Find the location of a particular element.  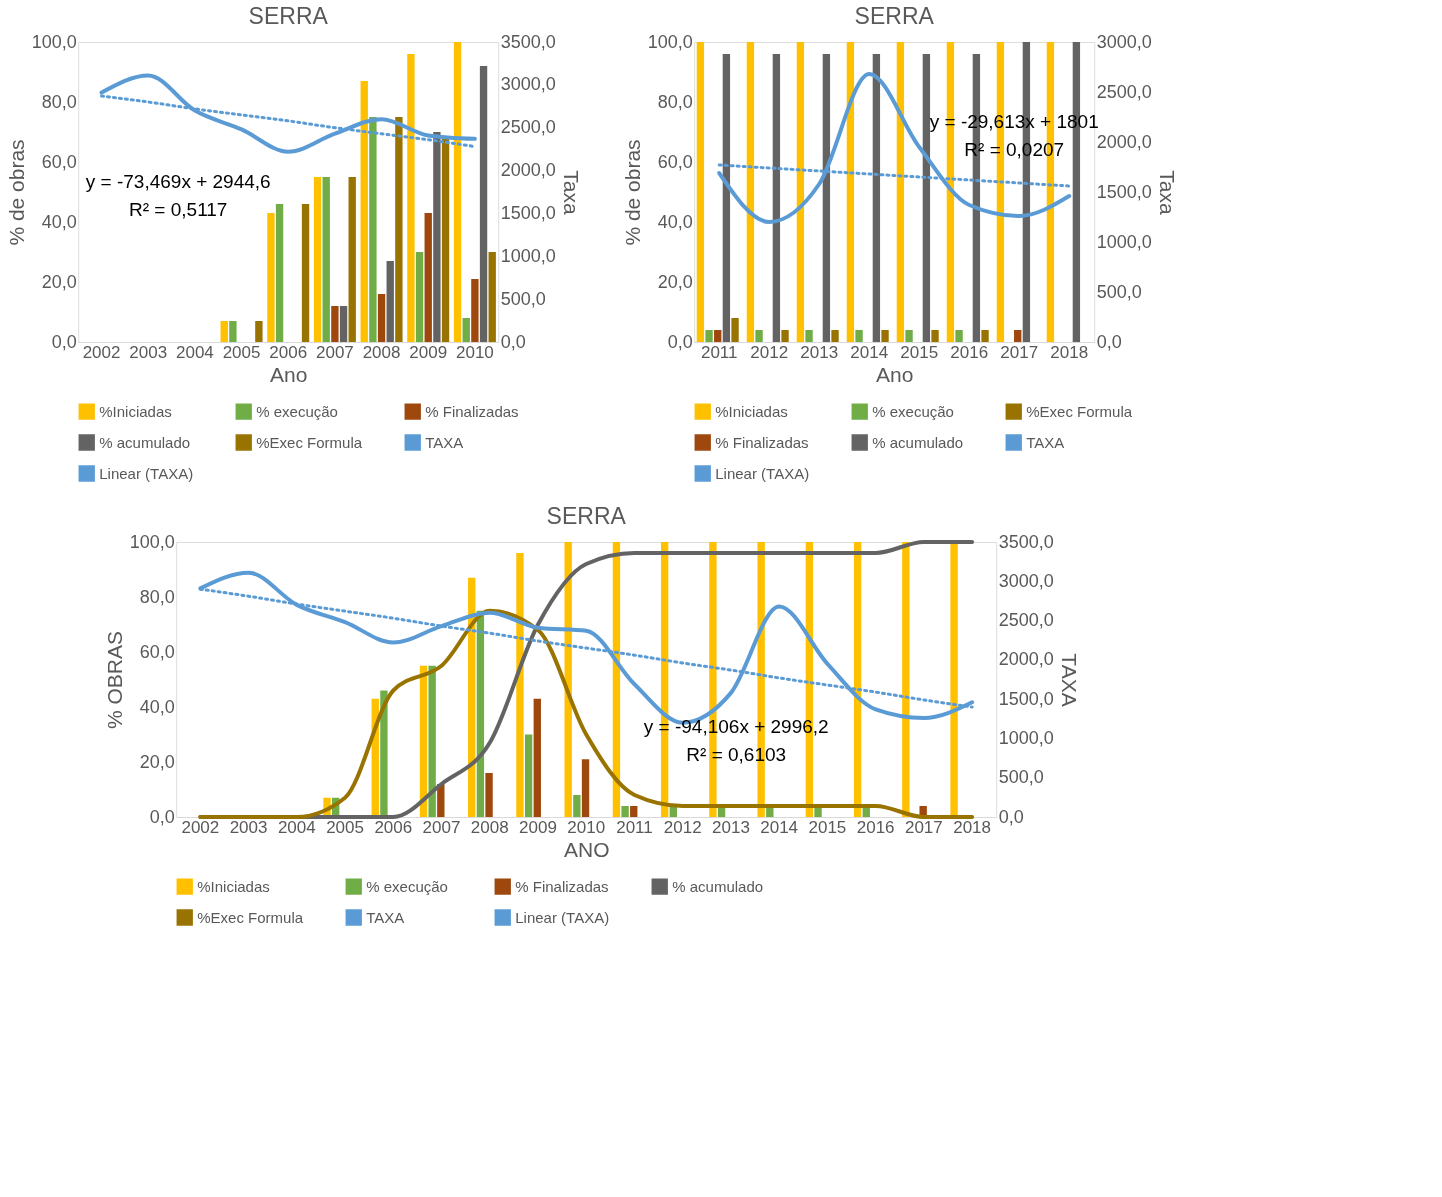

legend-label: % acumulado is located at coordinates (918, 442).